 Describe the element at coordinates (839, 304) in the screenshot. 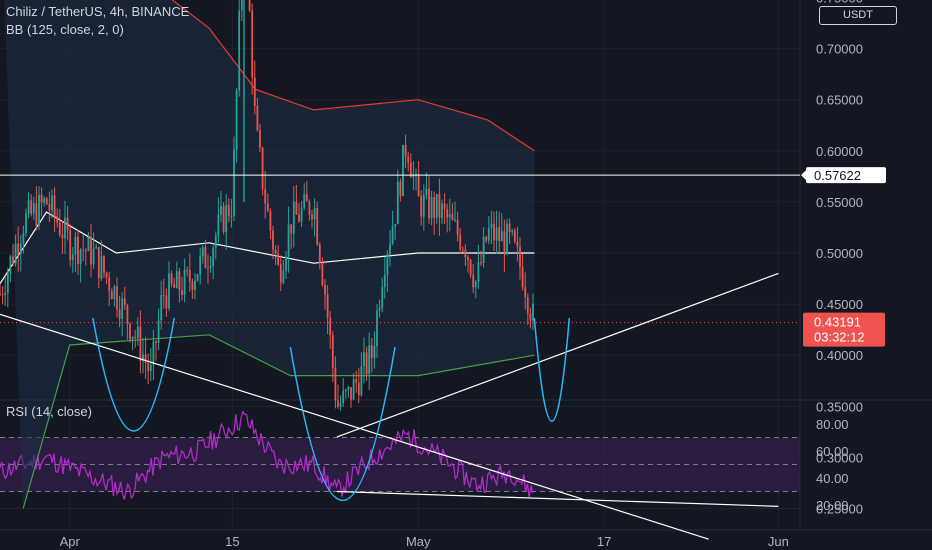

I see `price-tick-label: 0.45000` at that location.